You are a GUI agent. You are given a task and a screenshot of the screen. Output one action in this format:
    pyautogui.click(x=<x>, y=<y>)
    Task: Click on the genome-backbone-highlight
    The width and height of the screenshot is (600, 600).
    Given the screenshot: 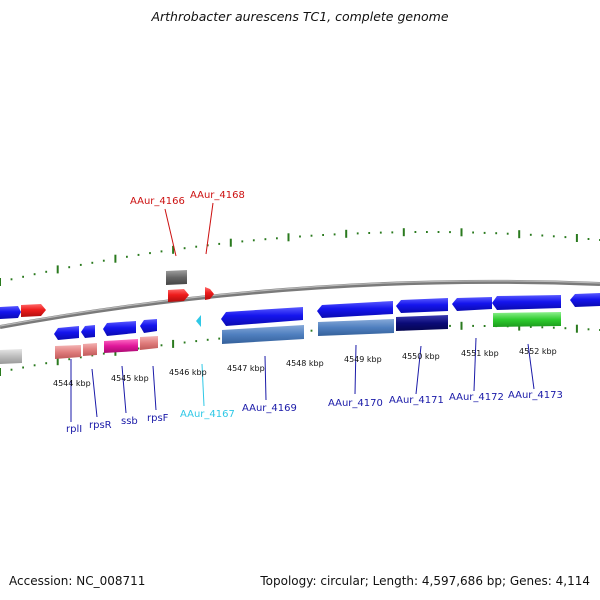 What is the action you would take?
    pyautogui.click(x=300, y=303)
    